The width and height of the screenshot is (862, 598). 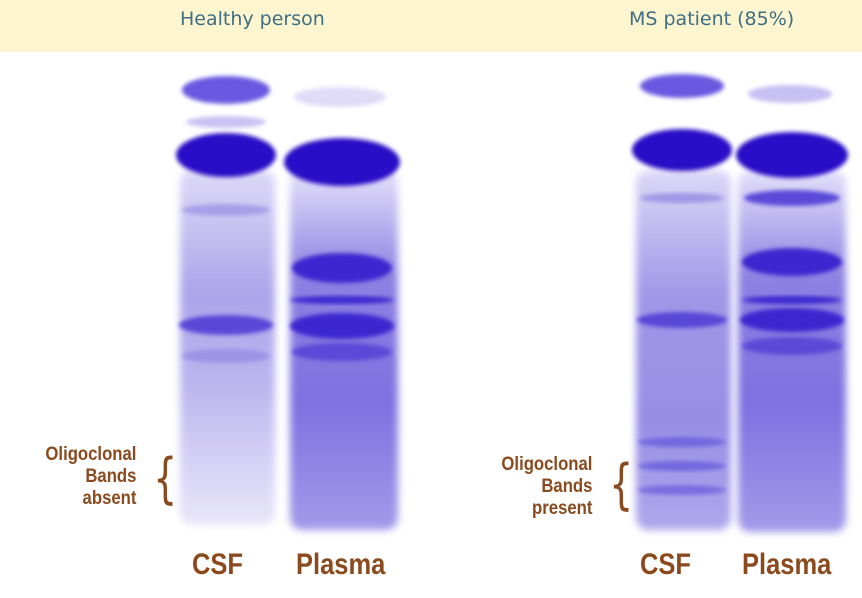 I want to click on healthy-plasma-label: Plasma, so click(x=341, y=564).